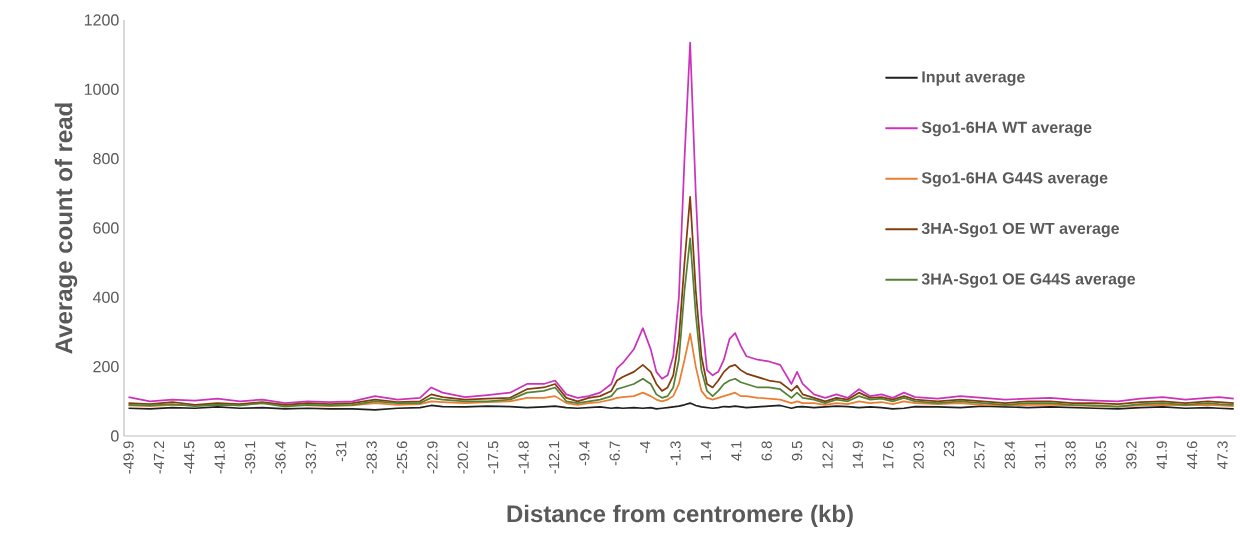 This screenshot has height=549, width=1240. I want to click on x-tick-label: -44.5, so click(189, 457).